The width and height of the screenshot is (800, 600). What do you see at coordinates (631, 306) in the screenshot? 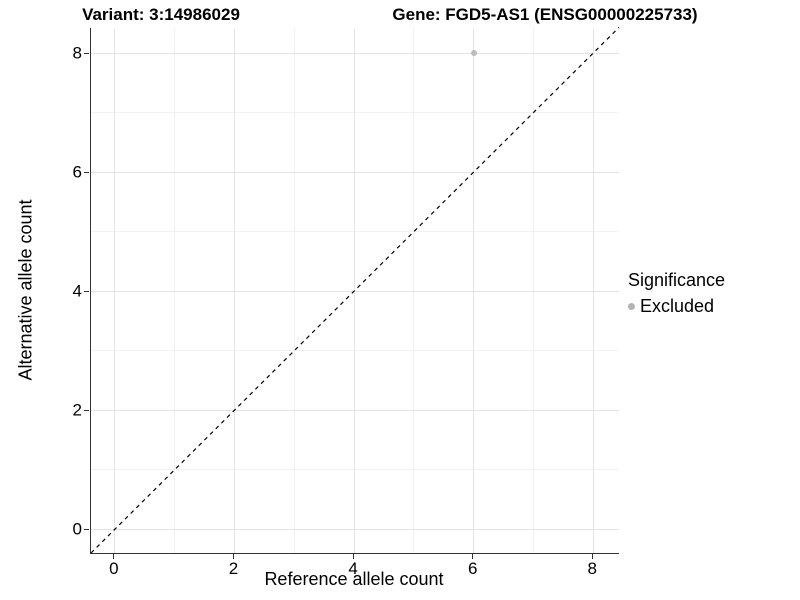
I see `legend-point-swatch-icon` at bounding box center [631, 306].